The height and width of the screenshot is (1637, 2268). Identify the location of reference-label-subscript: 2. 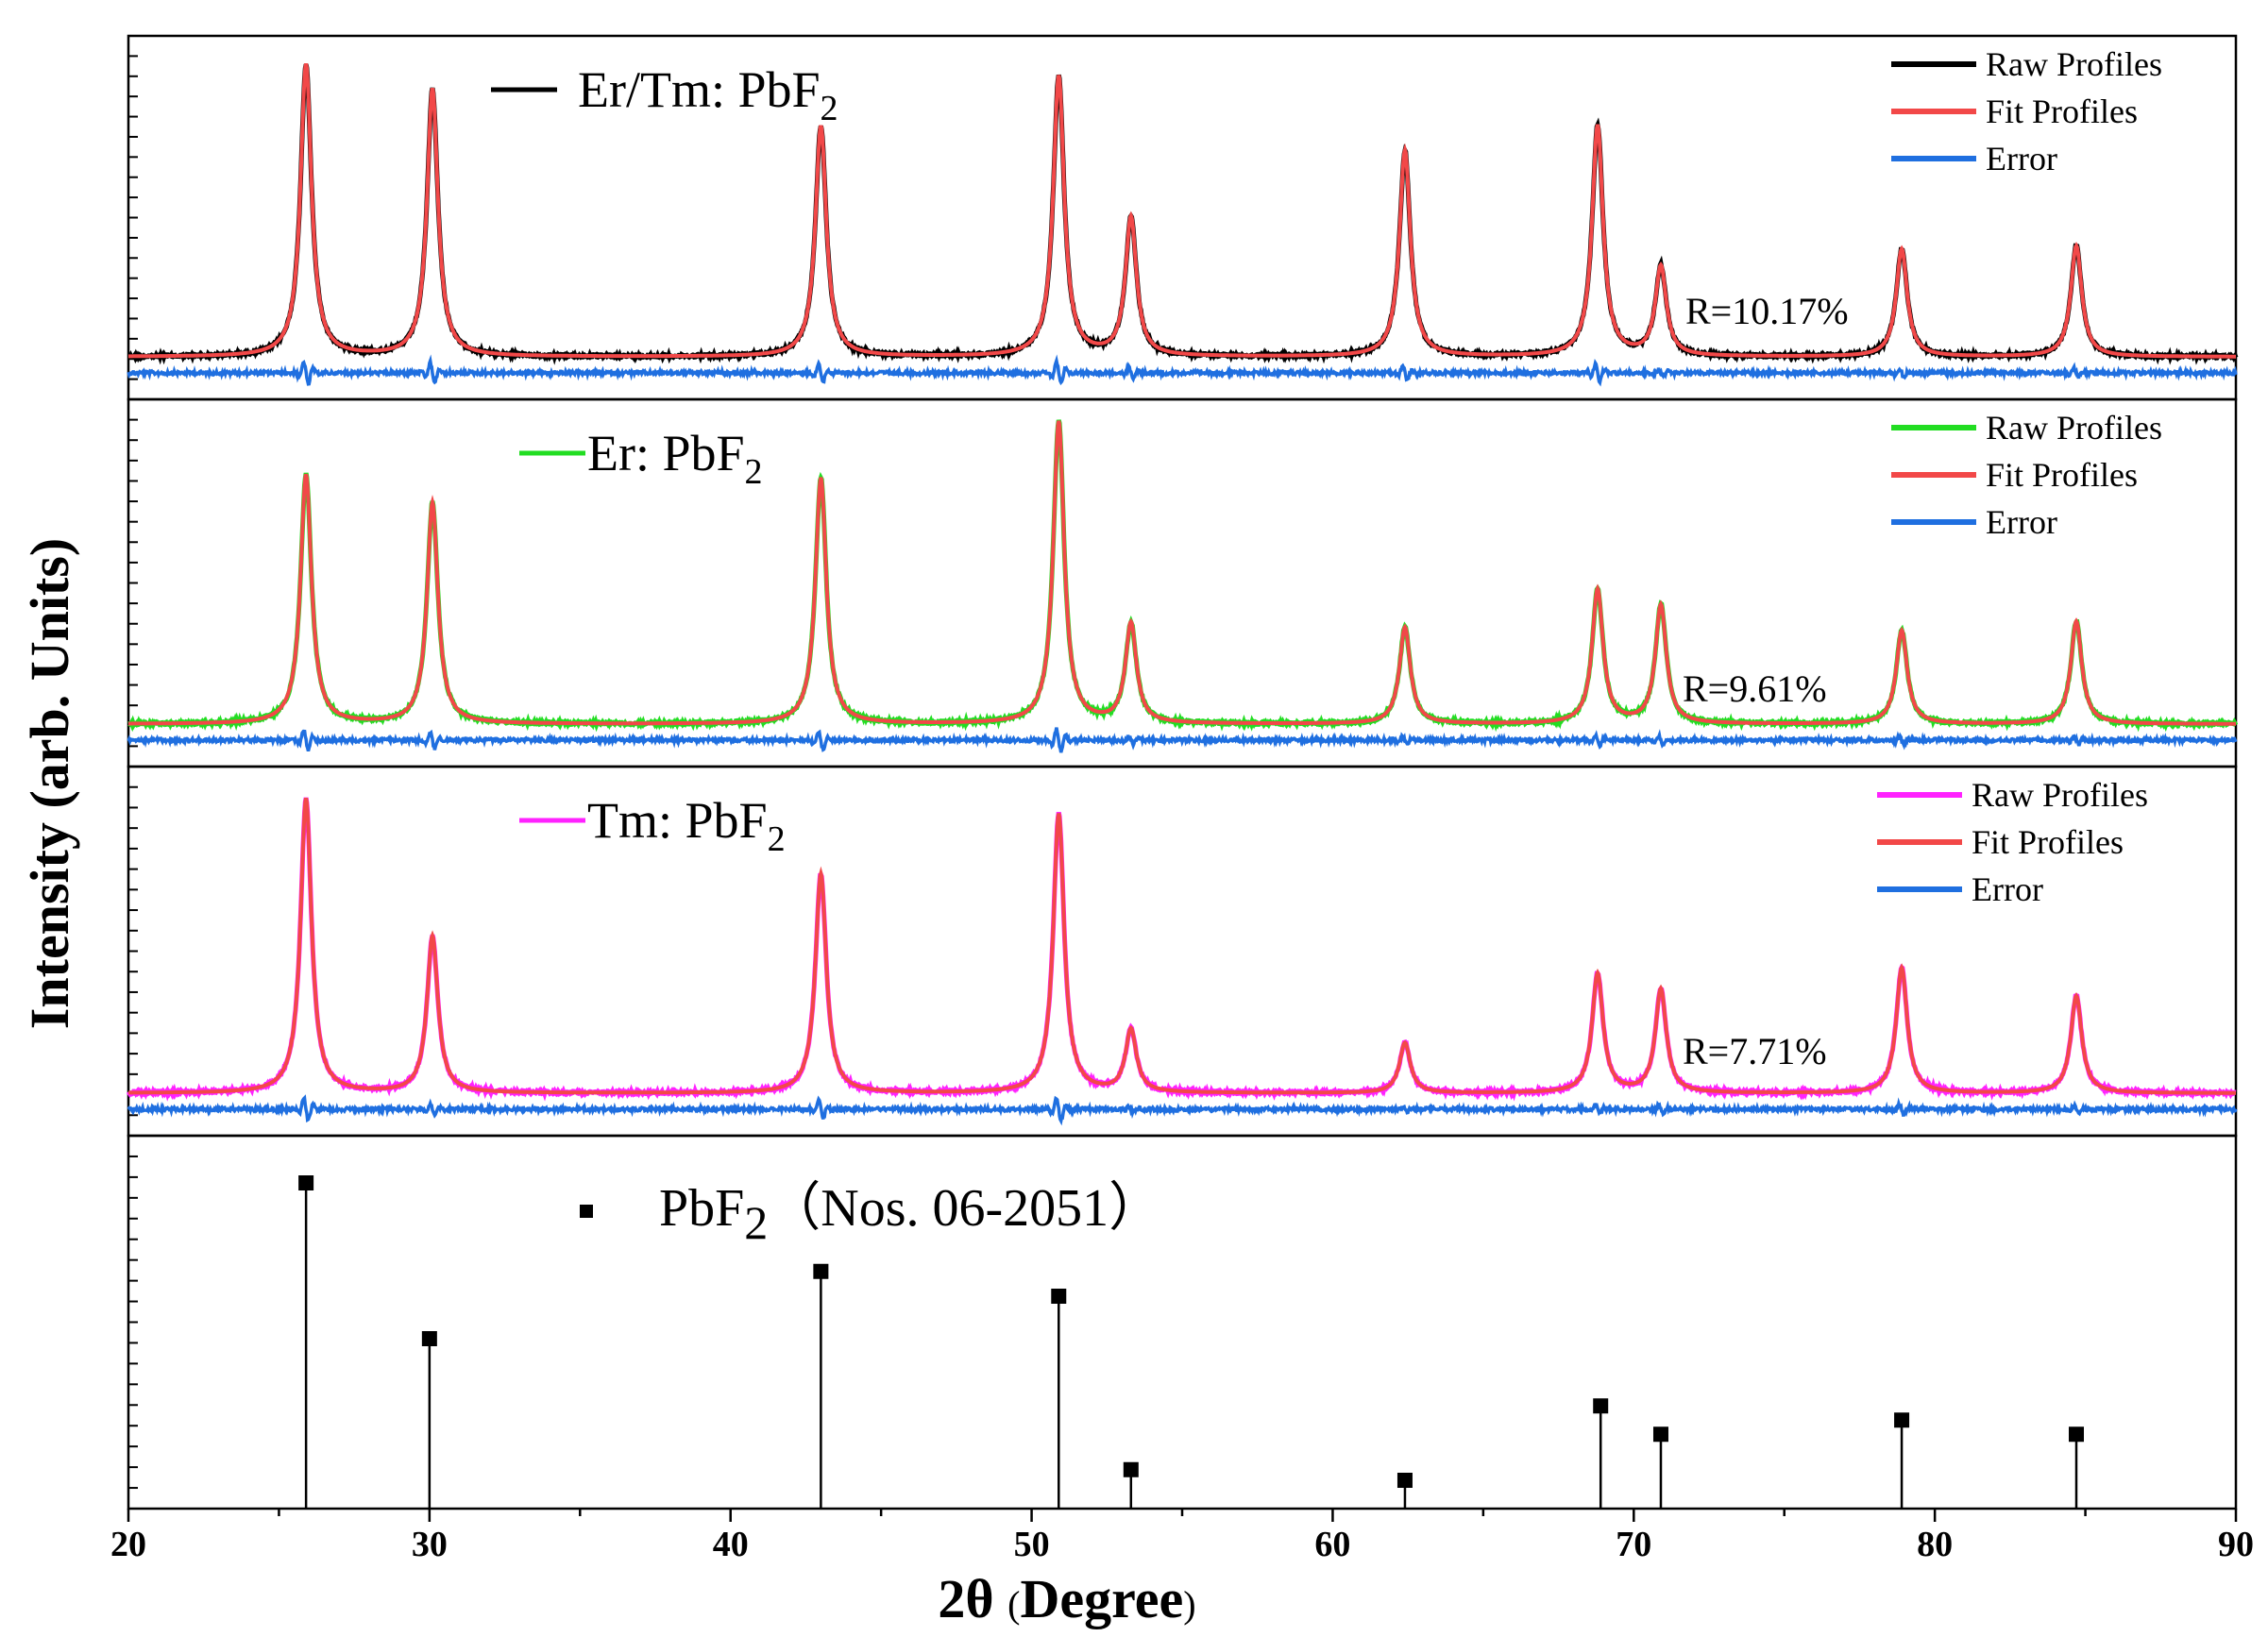
(756, 1222).